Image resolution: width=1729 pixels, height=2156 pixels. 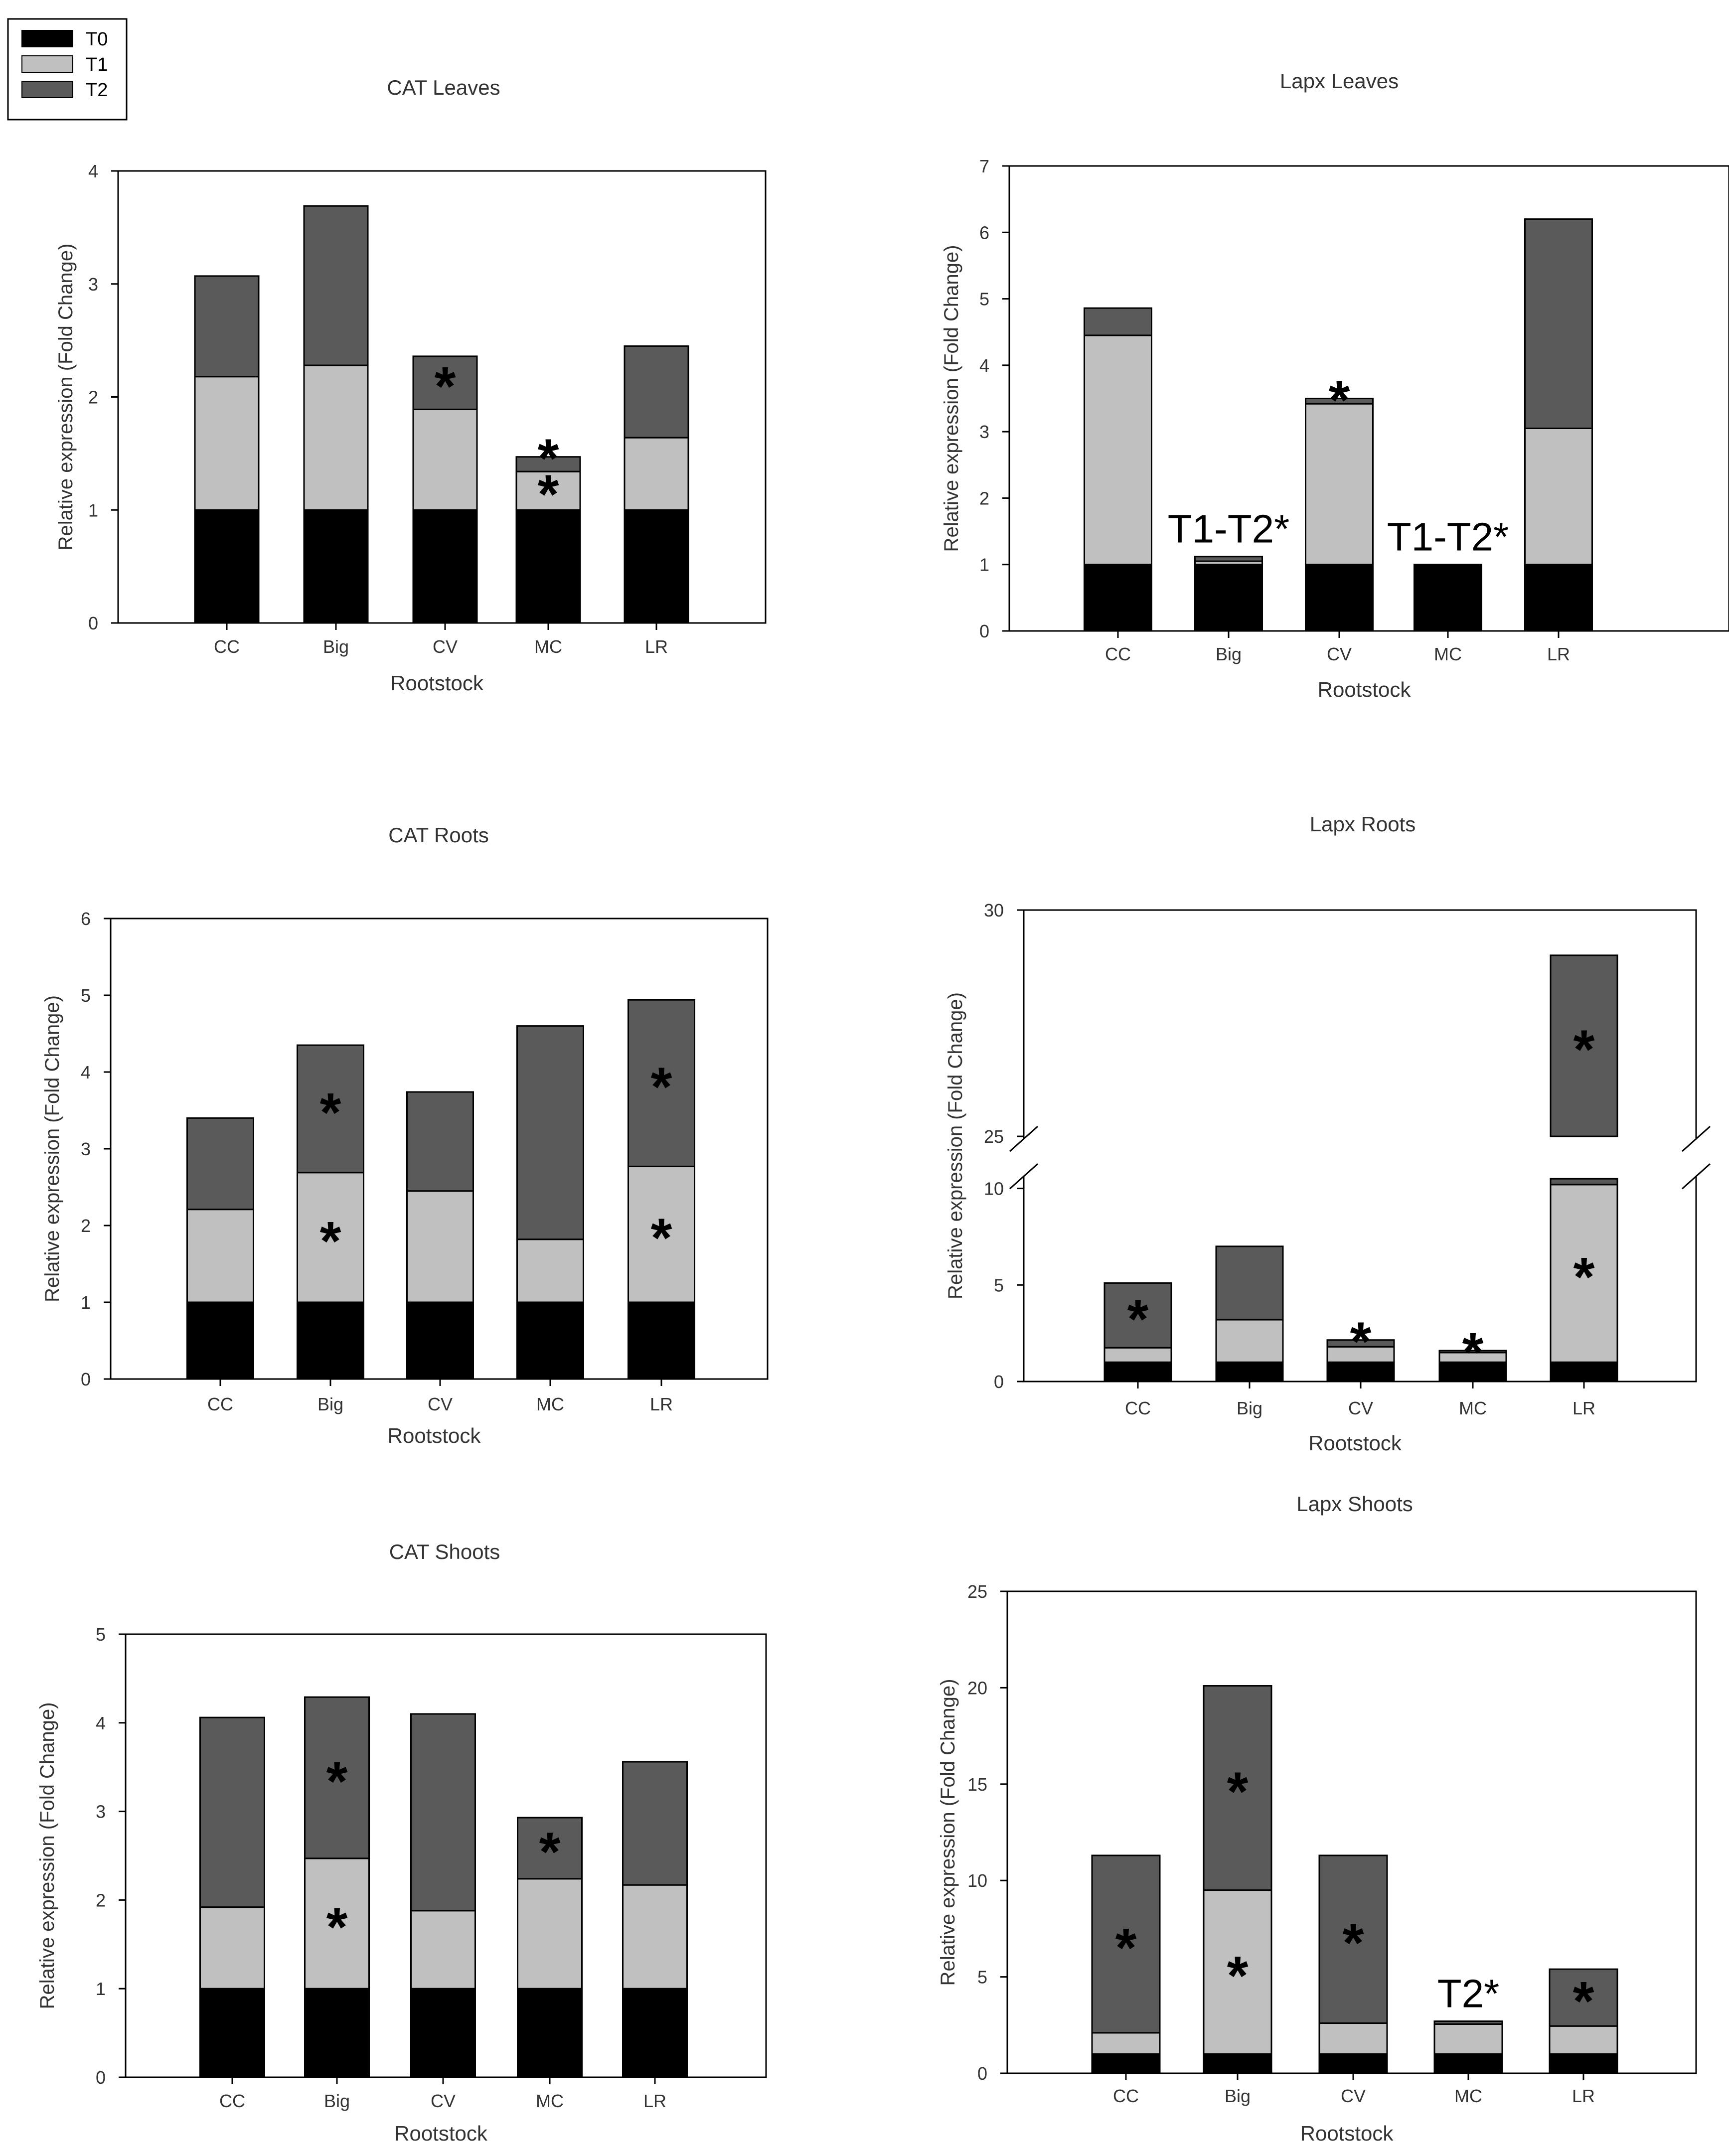 What do you see at coordinates (1468, 1994) in the screenshot?
I see `significance-label: T2*` at bounding box center [1468, 1994].